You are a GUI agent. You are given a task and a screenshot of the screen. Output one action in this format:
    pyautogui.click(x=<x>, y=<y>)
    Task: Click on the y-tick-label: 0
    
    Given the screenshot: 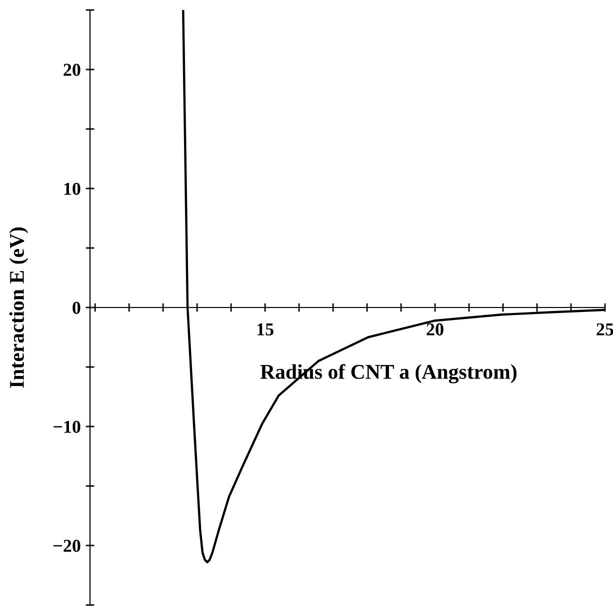 What is the action you would take?
    pyautogui.click(x=76, y=308)
    